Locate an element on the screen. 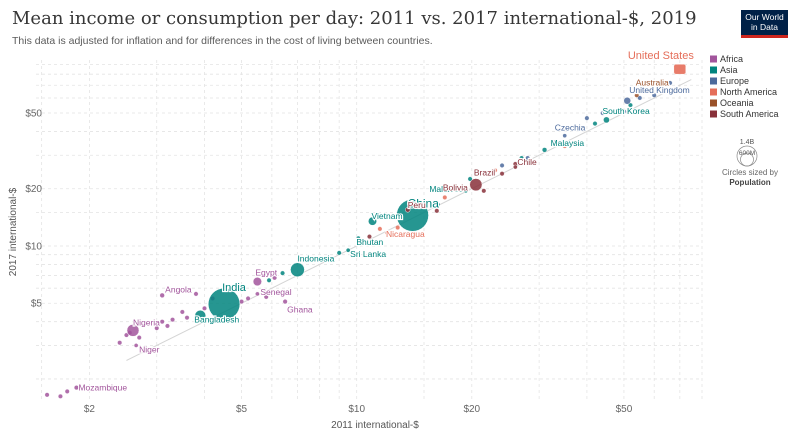 The width and height of the screenshot is (800, 435). legend-label: Oceania is located at coordinates (737, 103).